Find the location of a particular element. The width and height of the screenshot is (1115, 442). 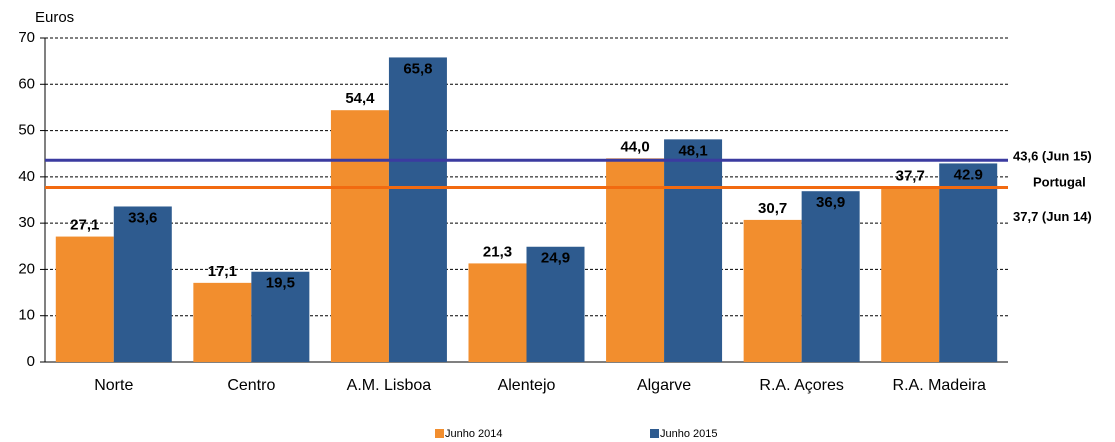

value-label: 19,5 is located at coordinates (280, 283).